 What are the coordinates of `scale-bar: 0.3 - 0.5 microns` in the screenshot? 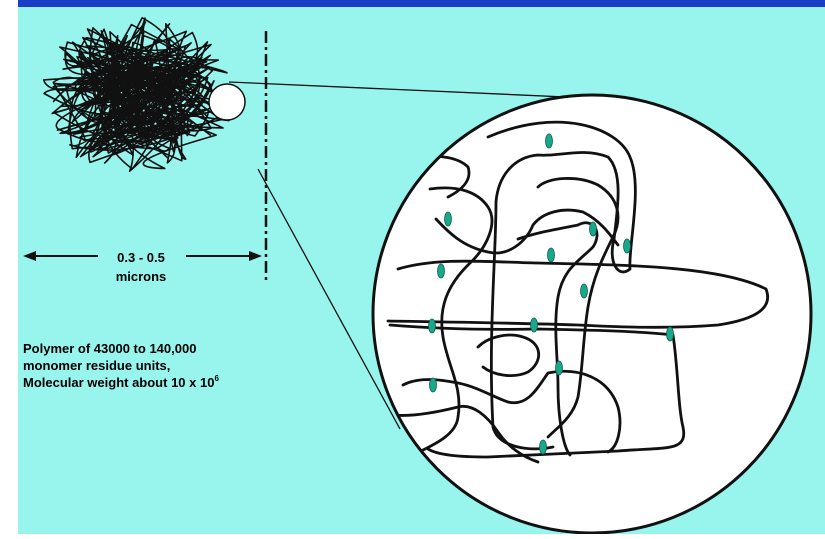 It's located at (145, 157).